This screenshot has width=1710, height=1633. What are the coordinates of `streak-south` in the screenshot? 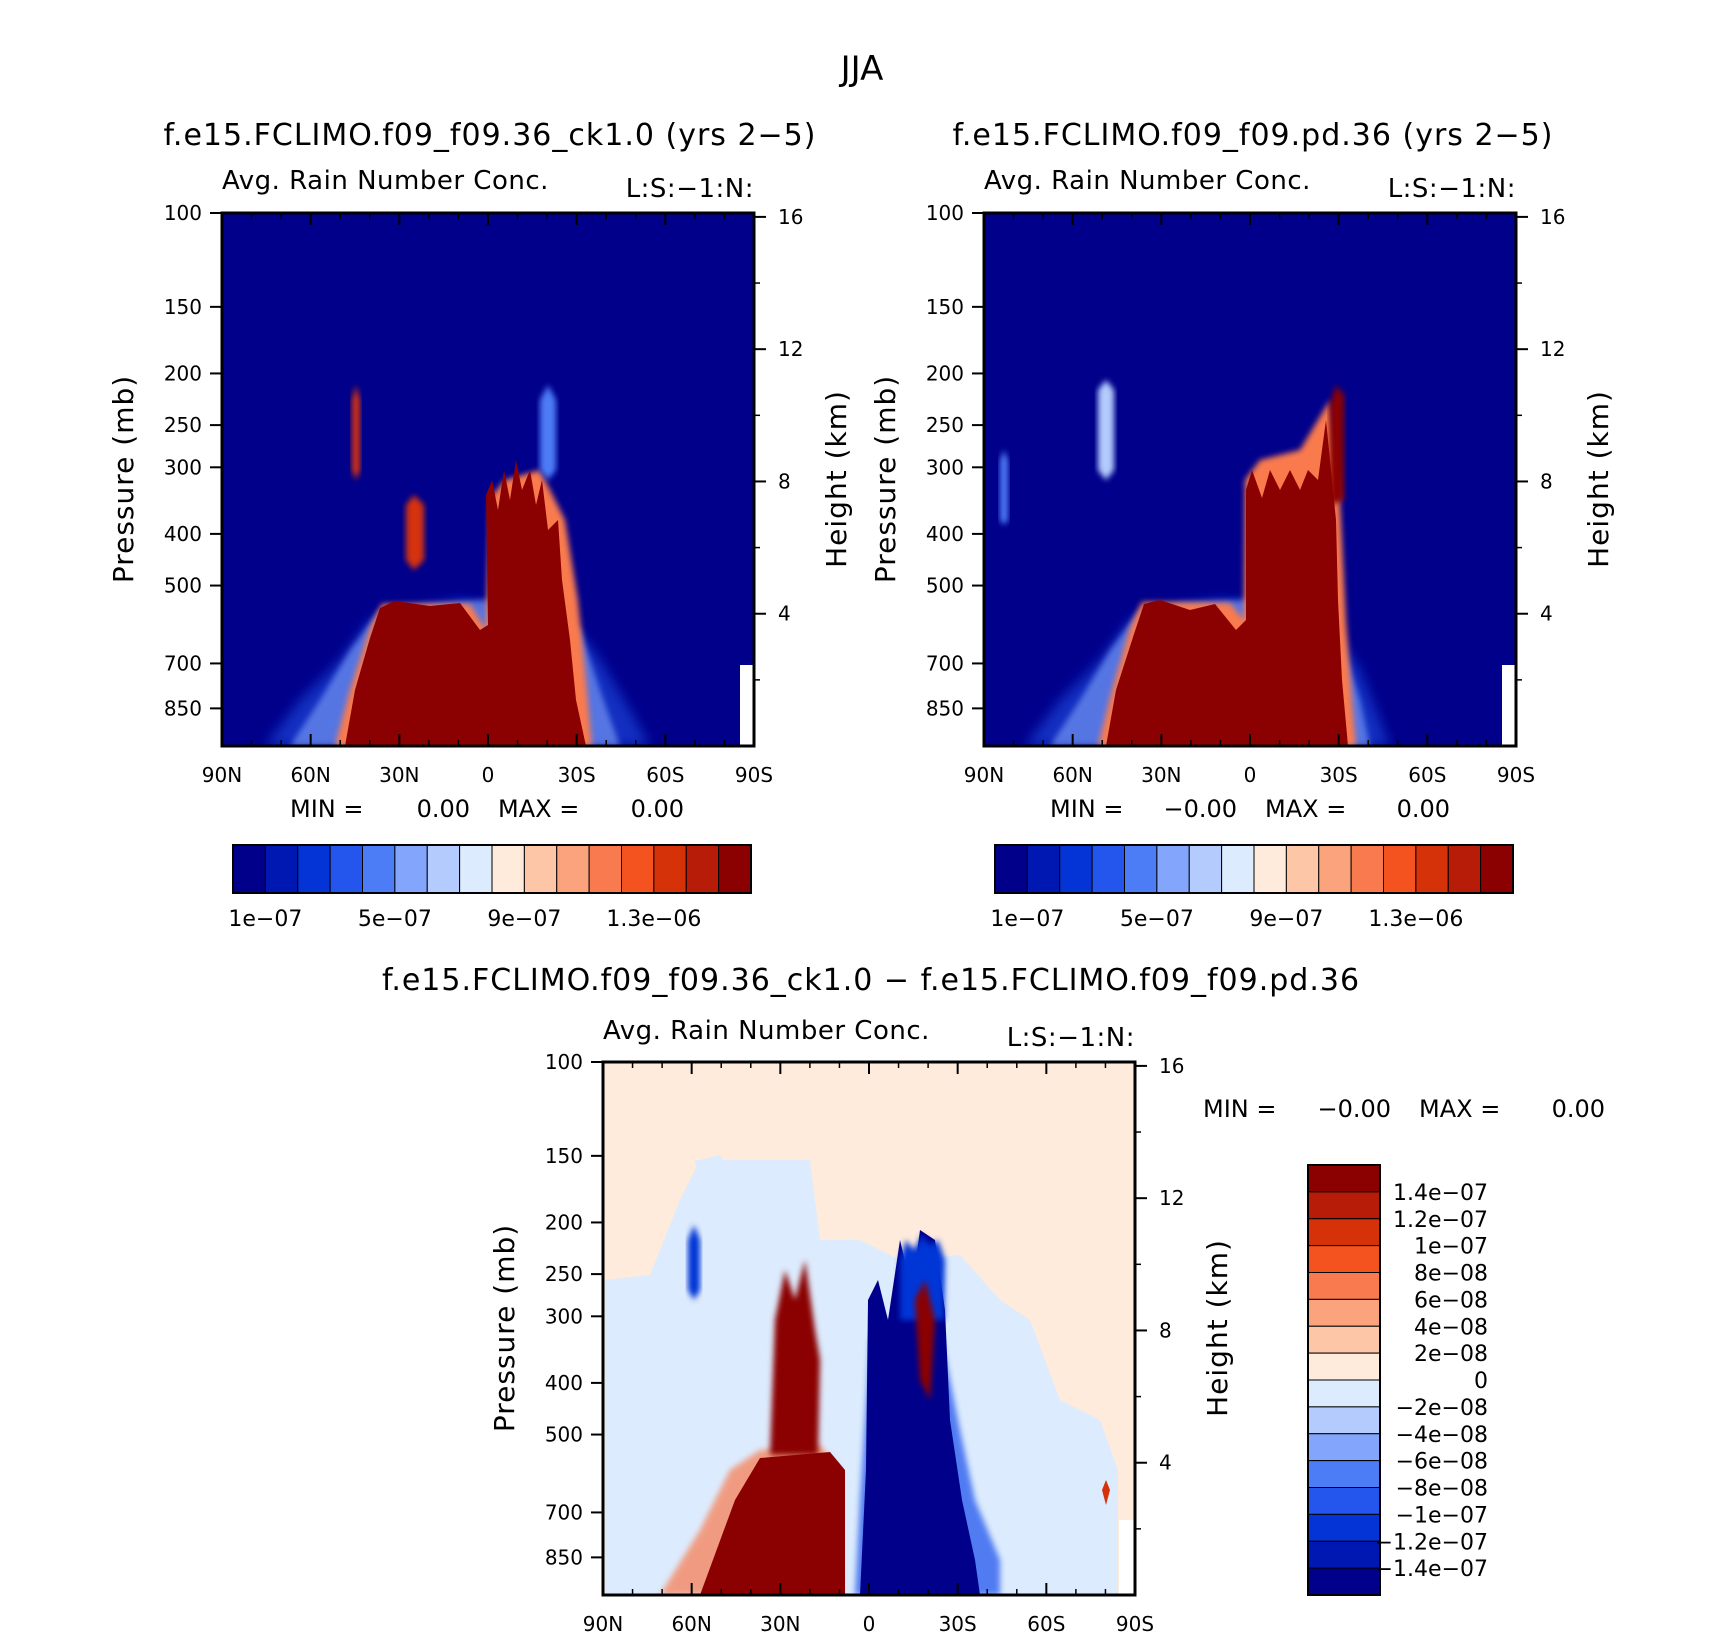 It's located at (548, 432).